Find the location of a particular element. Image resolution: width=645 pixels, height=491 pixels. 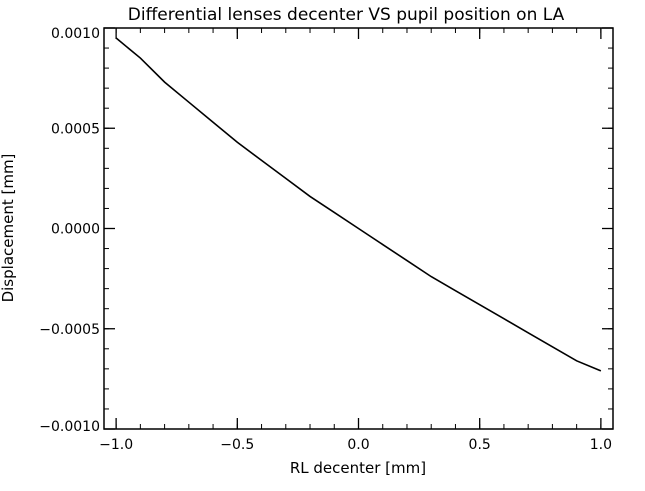

y-tick-label: 0.0010 is located at coordinates (75, 34).